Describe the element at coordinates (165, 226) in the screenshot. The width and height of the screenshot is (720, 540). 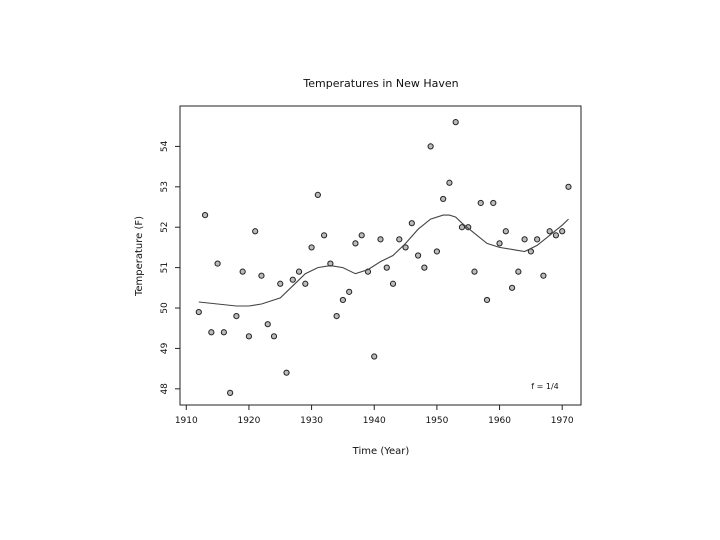
I see `y-tick-label: 52` at that location.